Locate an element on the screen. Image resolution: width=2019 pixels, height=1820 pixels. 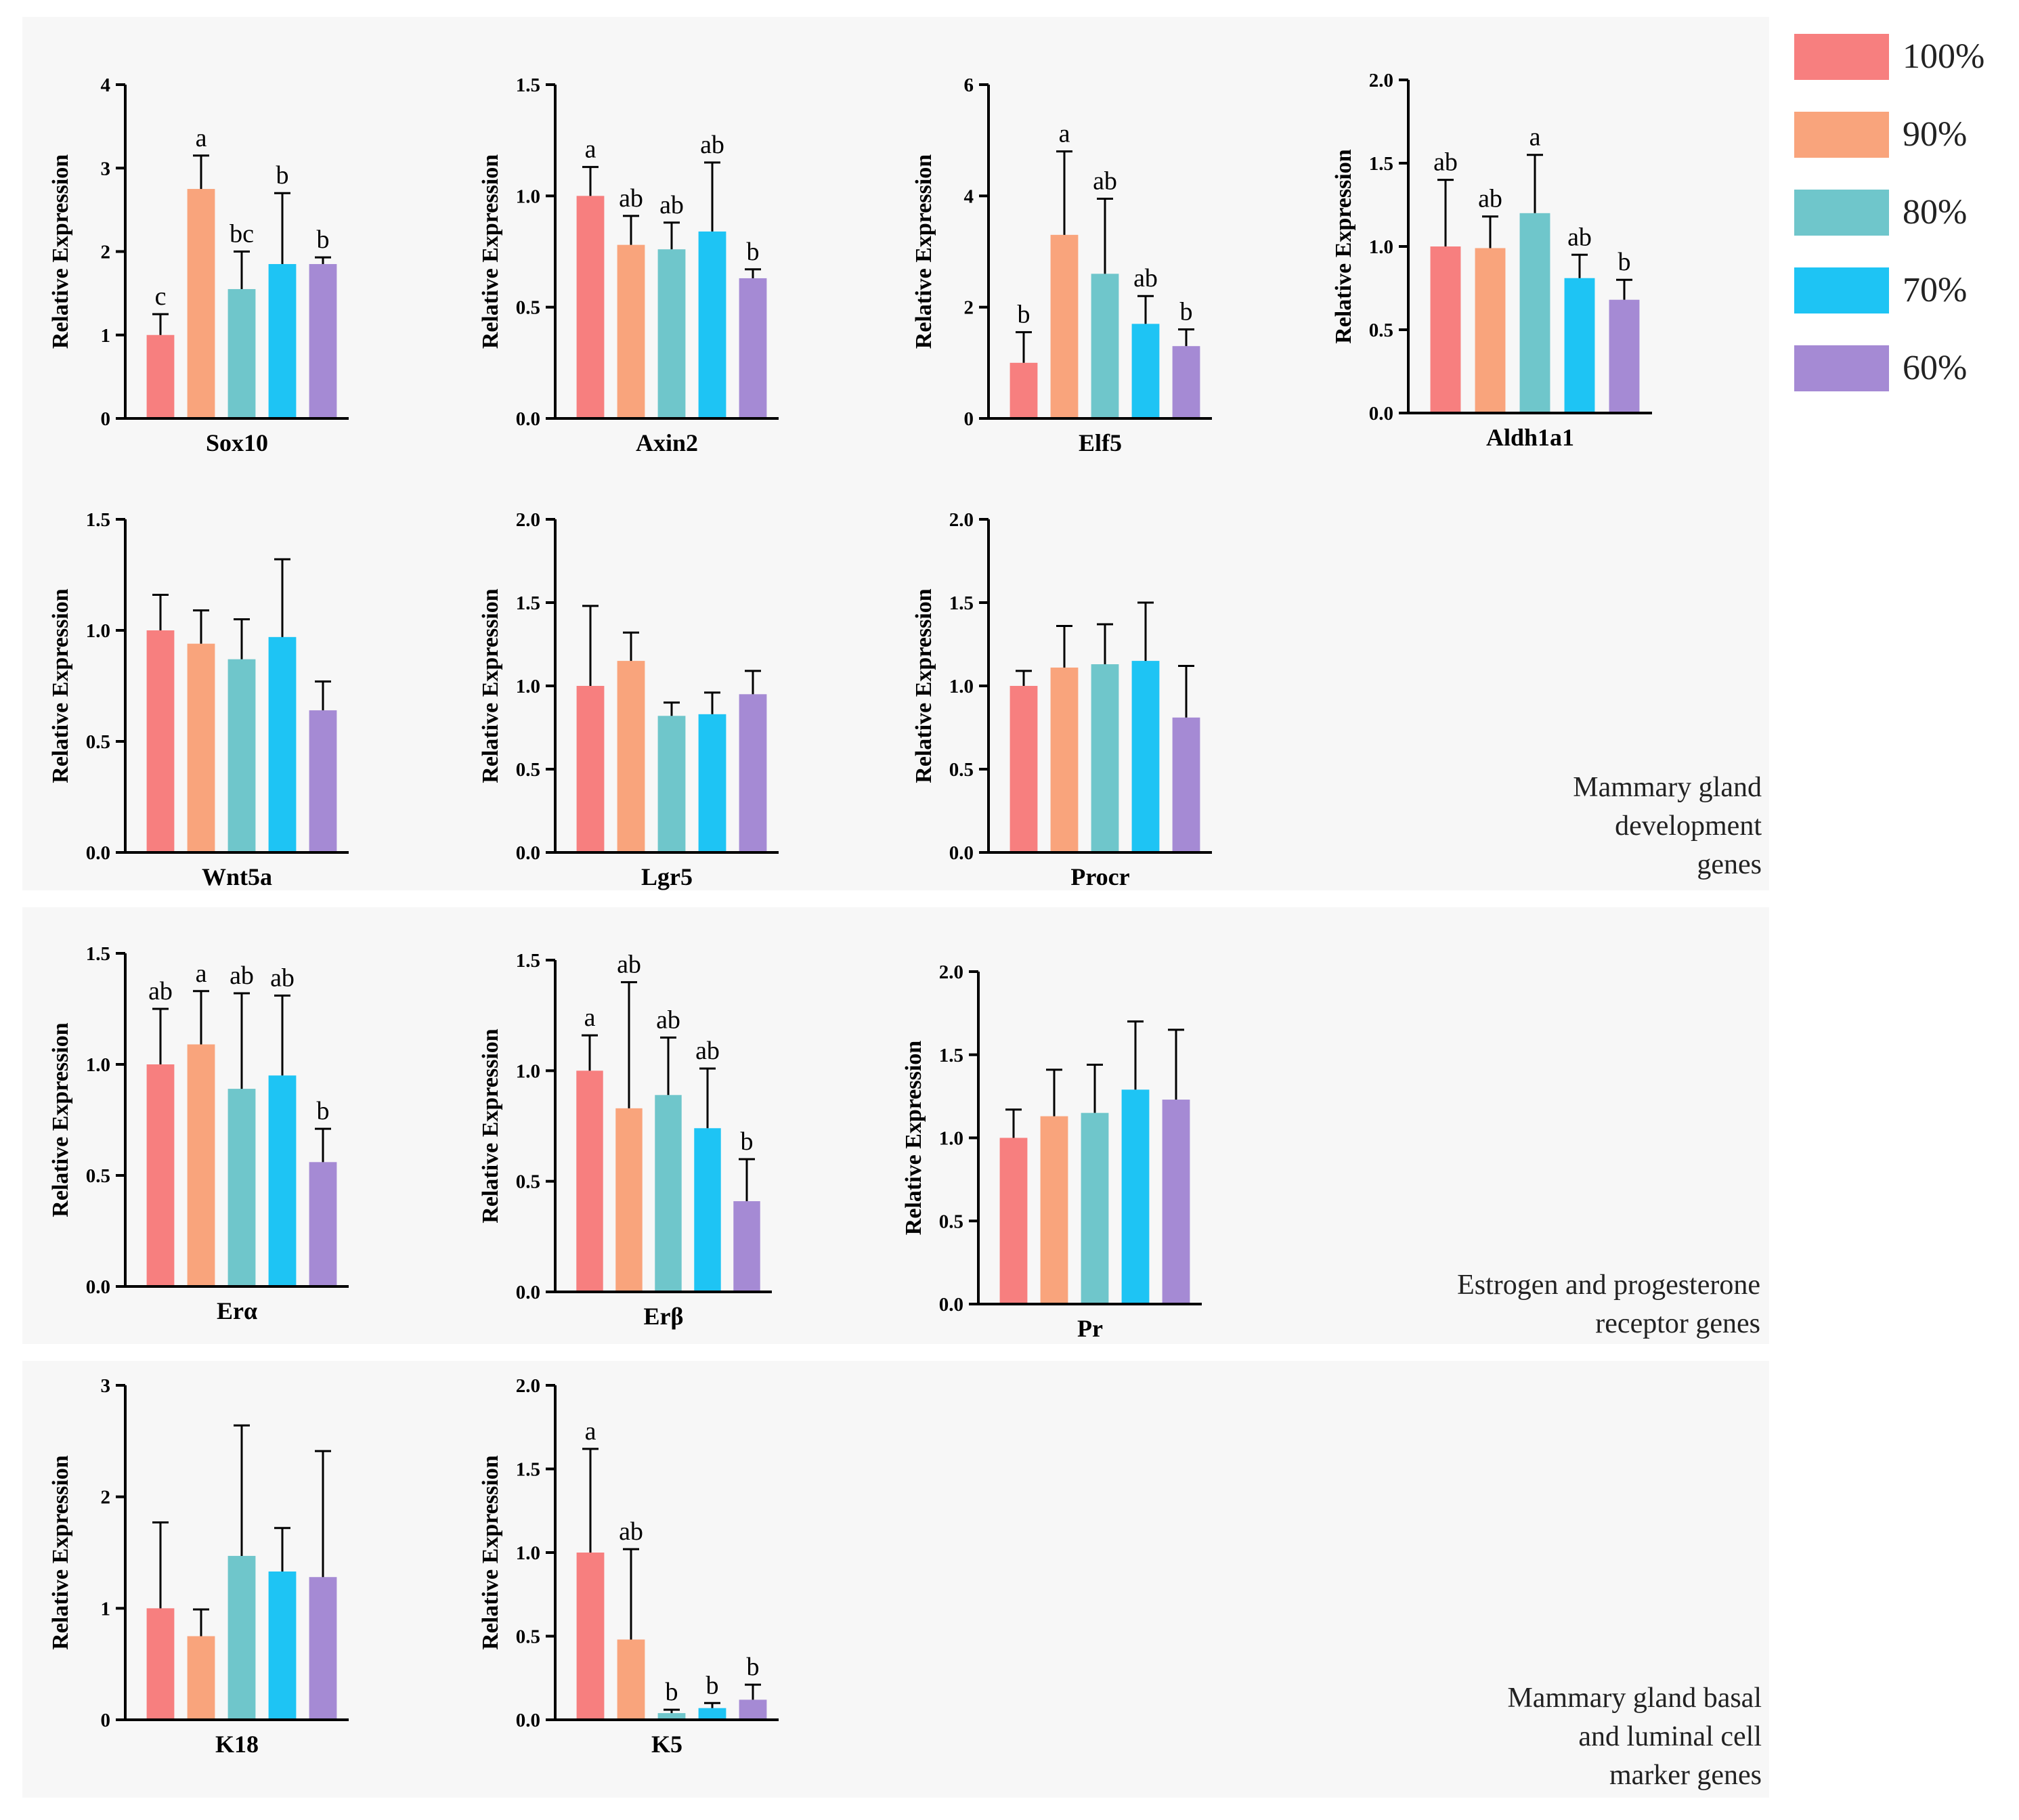
gene-label: Erβ is located at coordinates (664, 1317).